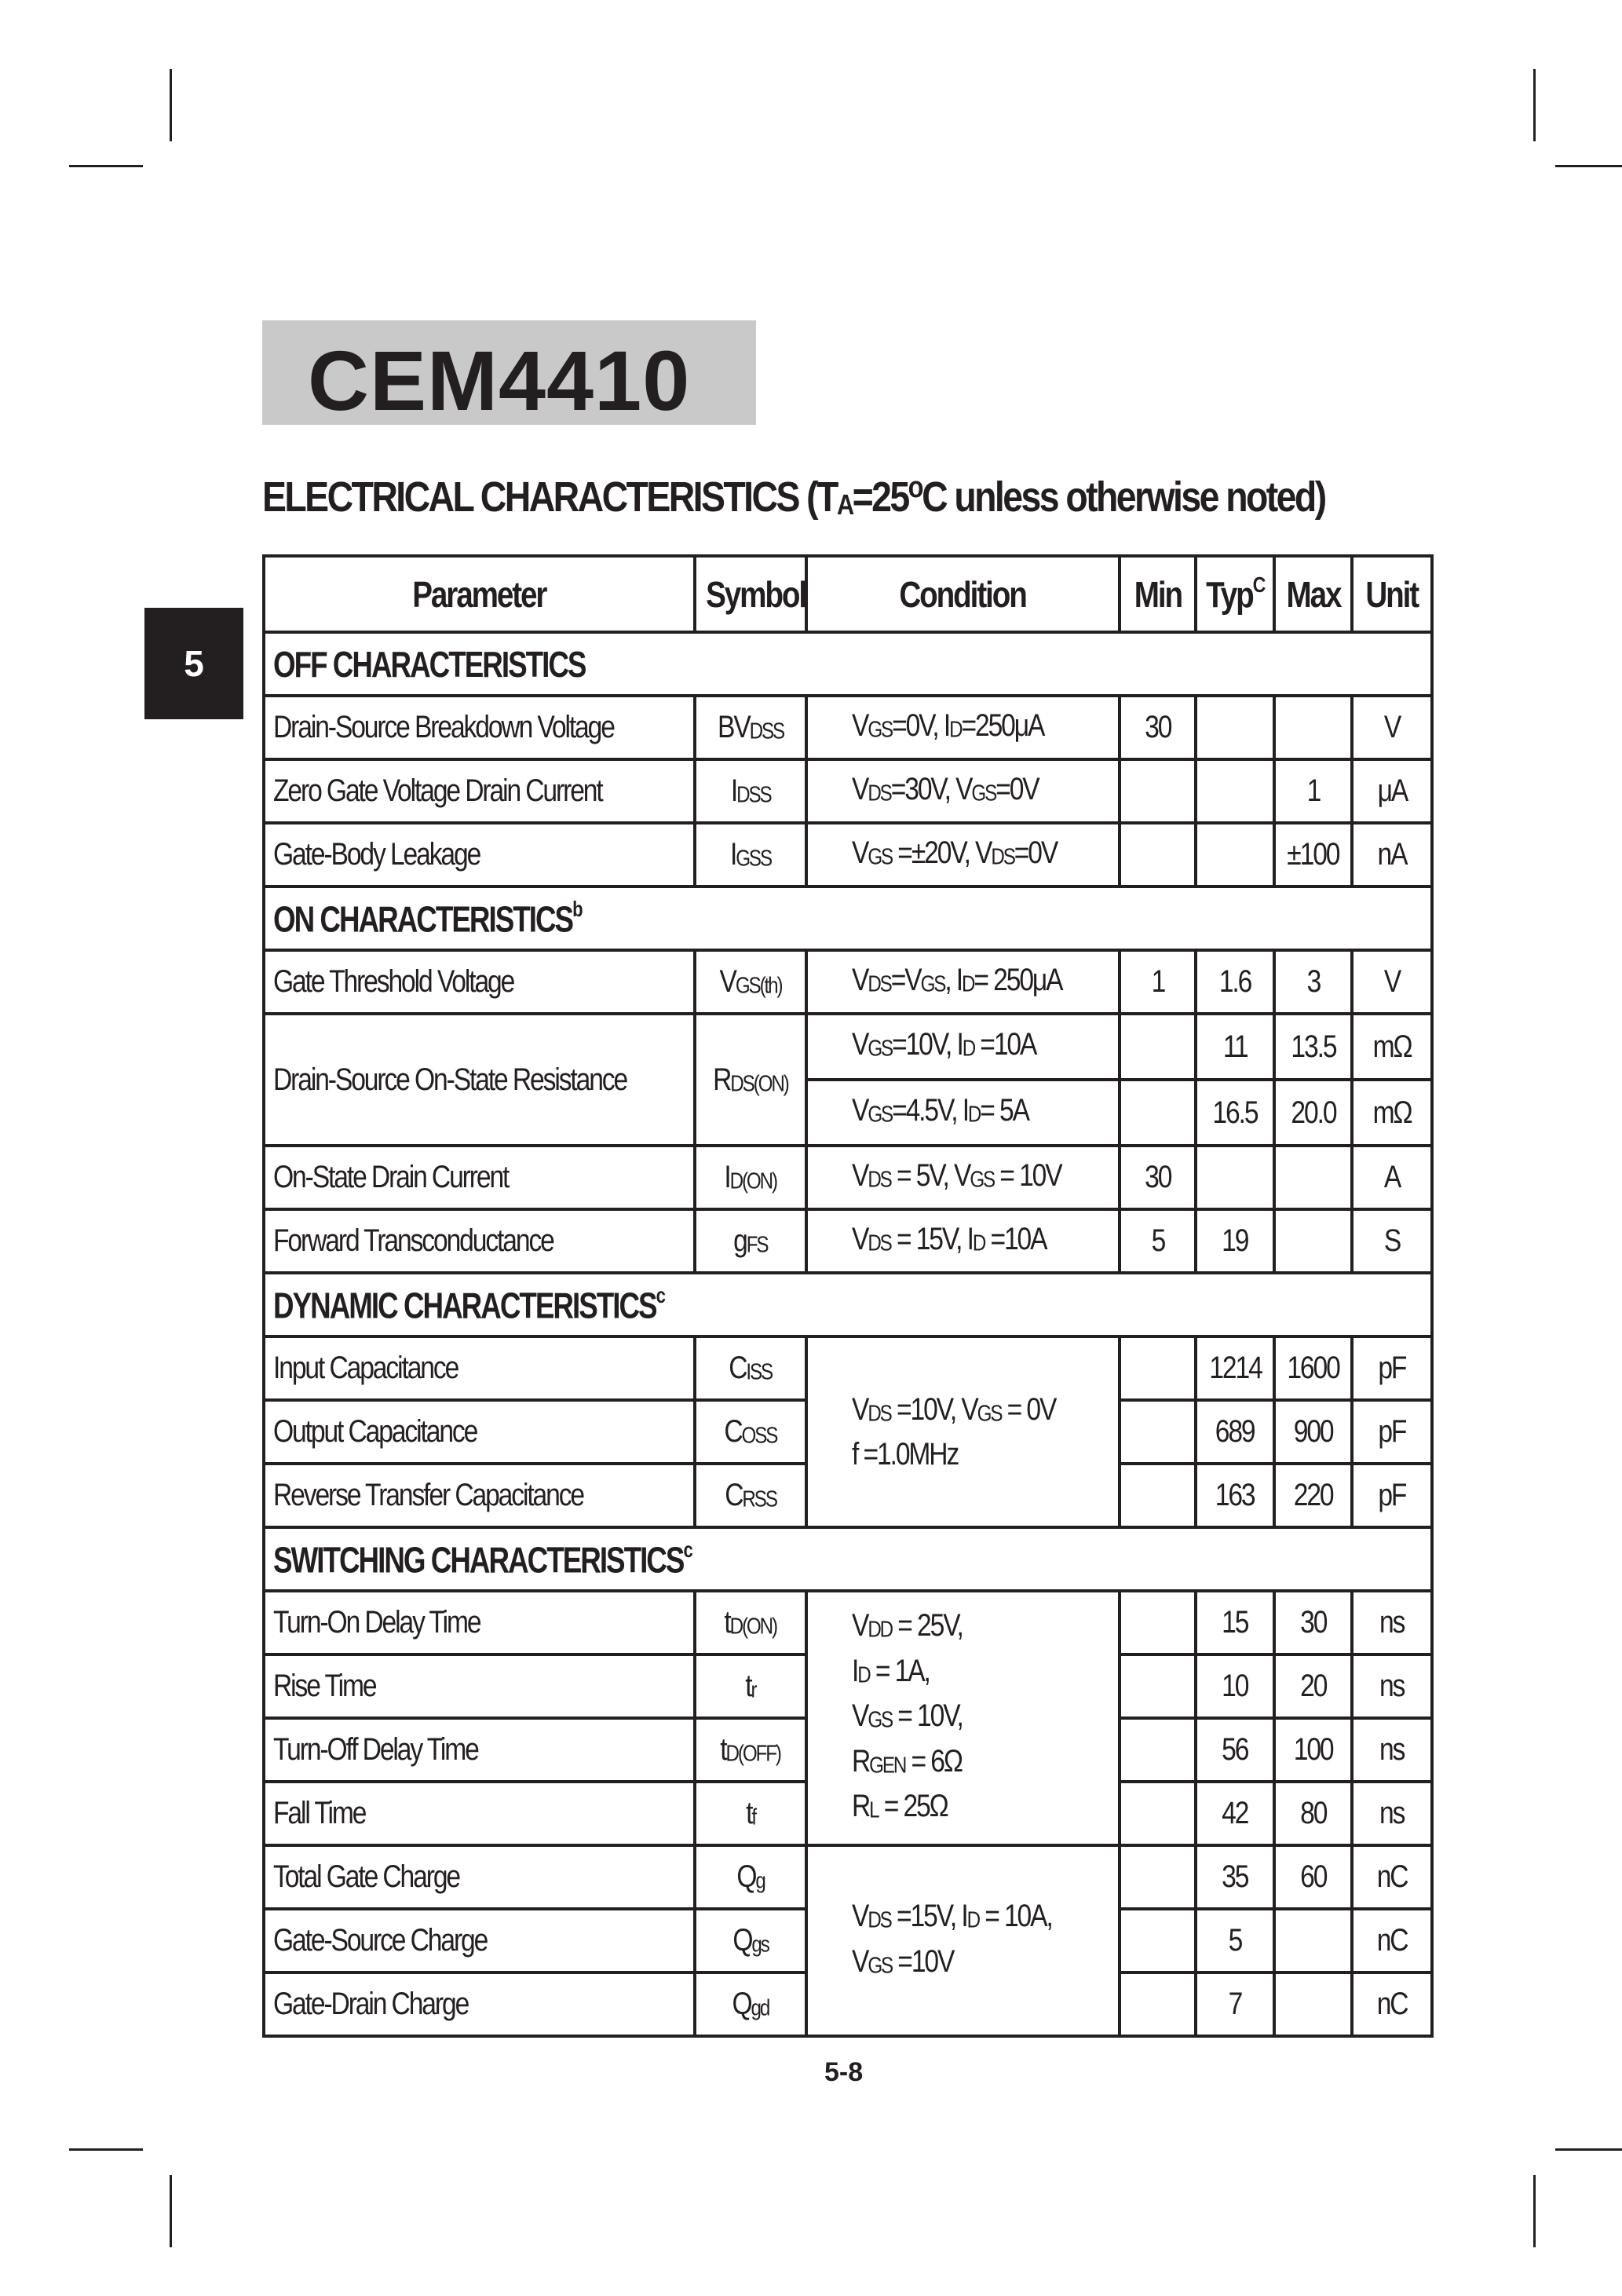  What do you see at coordinates (750, 855) in the screenshot?
I see `symbol-cell: IGSS` at bounding box center [750, 855].